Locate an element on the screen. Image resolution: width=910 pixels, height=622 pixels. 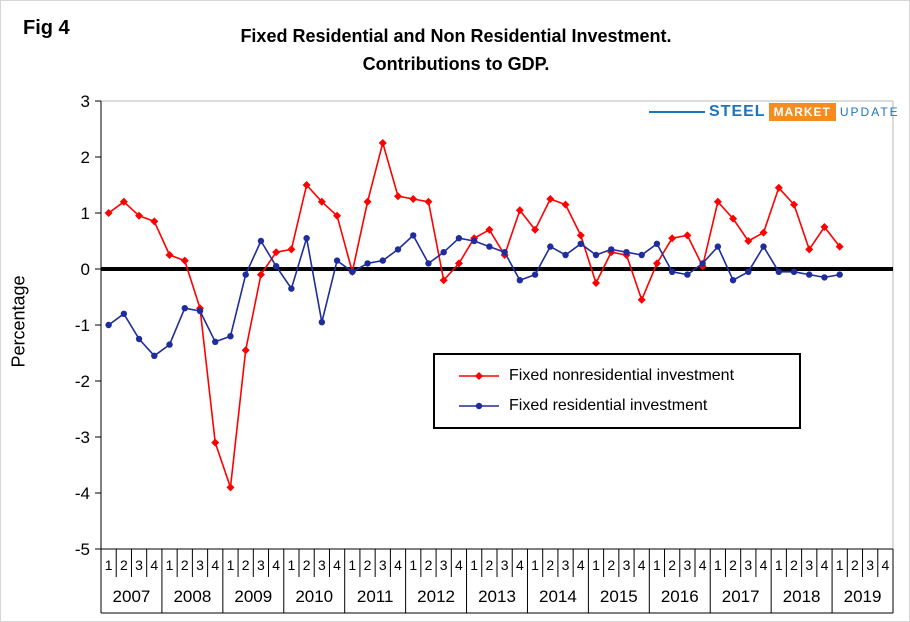
year-label: 2011 is located at coordinates (375, 596).